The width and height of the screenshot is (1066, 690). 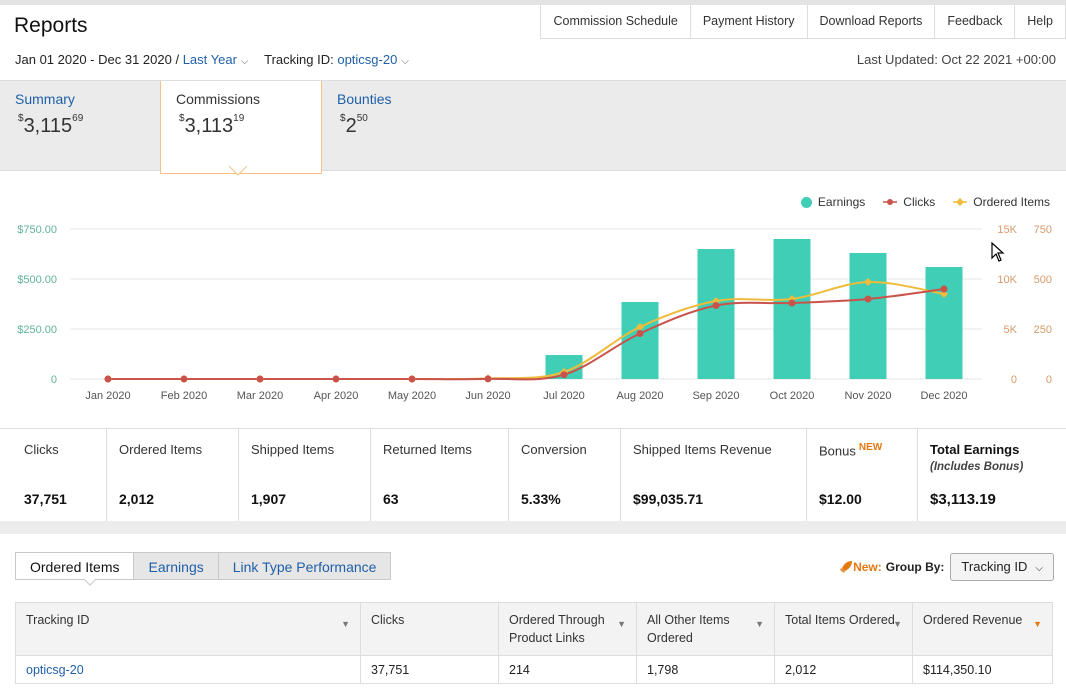 I want to click on tab-bounties: Bounties $250, so click(x=402, y=125).